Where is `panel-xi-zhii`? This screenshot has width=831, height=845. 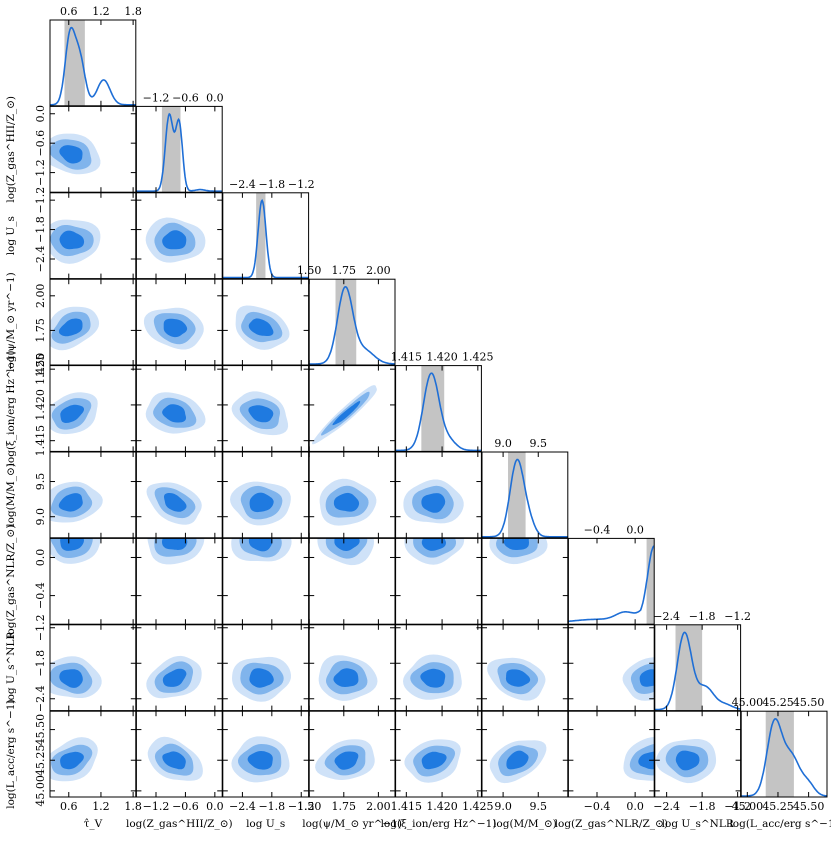 panel-xi-zhii is located at coordinates (179, 408).